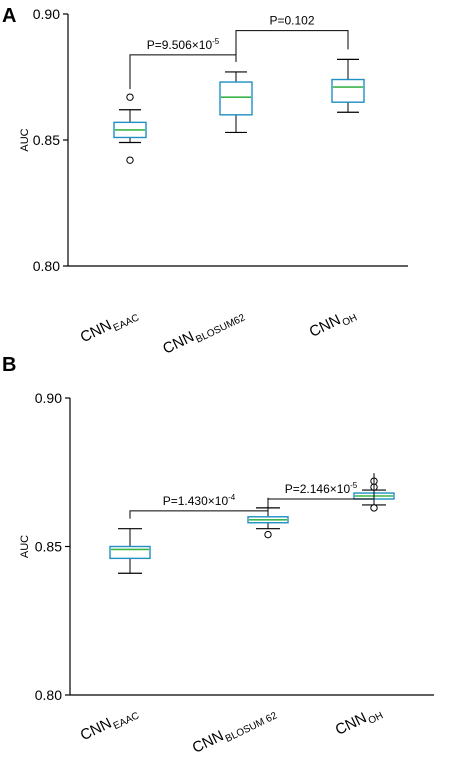  I want to click on panel-a-category-label: CNNOH, so click(333, 323).